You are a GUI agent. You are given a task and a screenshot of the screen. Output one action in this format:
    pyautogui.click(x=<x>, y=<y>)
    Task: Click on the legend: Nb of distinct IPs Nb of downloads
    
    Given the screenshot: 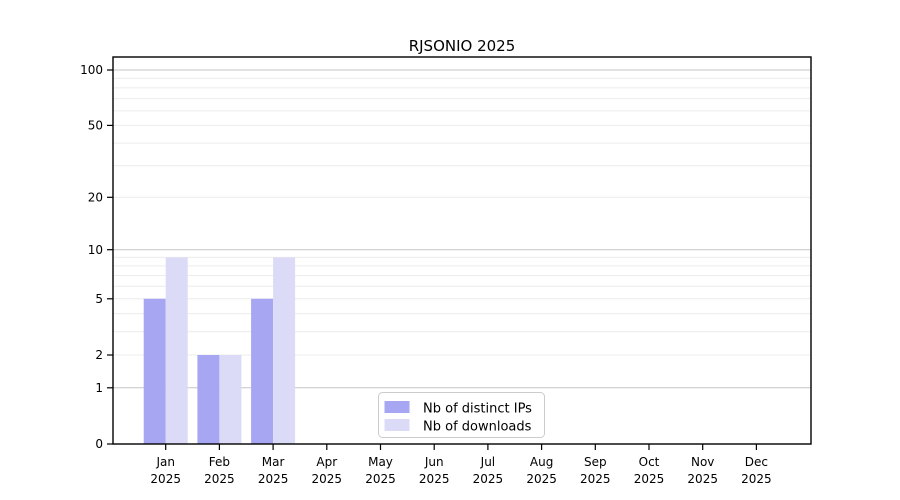 What is the action you would take?
    pyautogui.click(x=461, y=415)
    